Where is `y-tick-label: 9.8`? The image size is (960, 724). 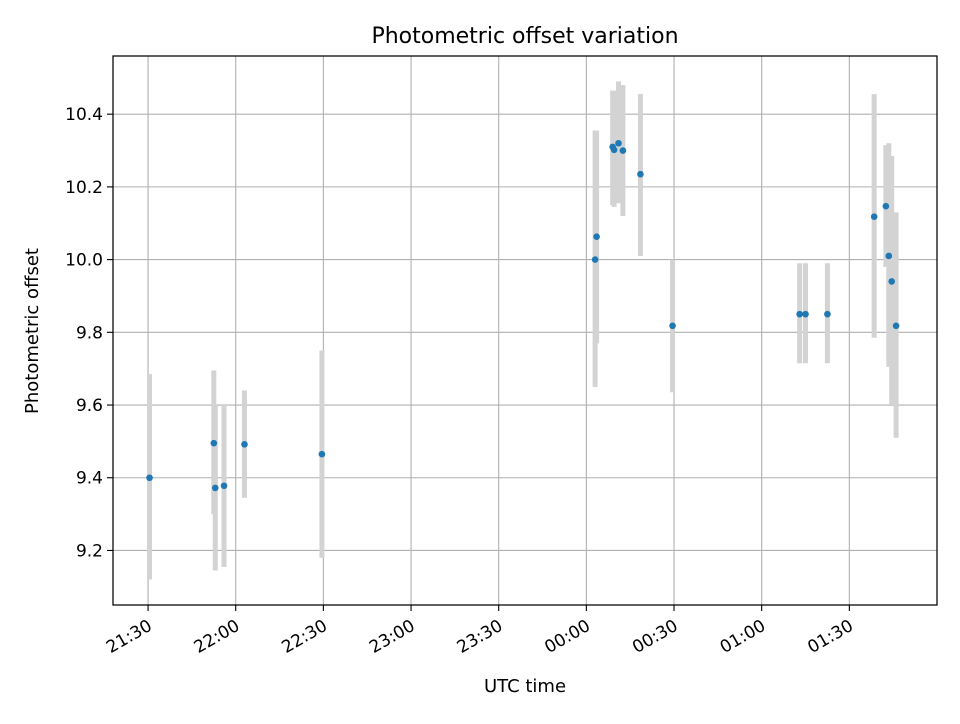
y-tick-label: 9.8 is located at coordinates (89, 333).